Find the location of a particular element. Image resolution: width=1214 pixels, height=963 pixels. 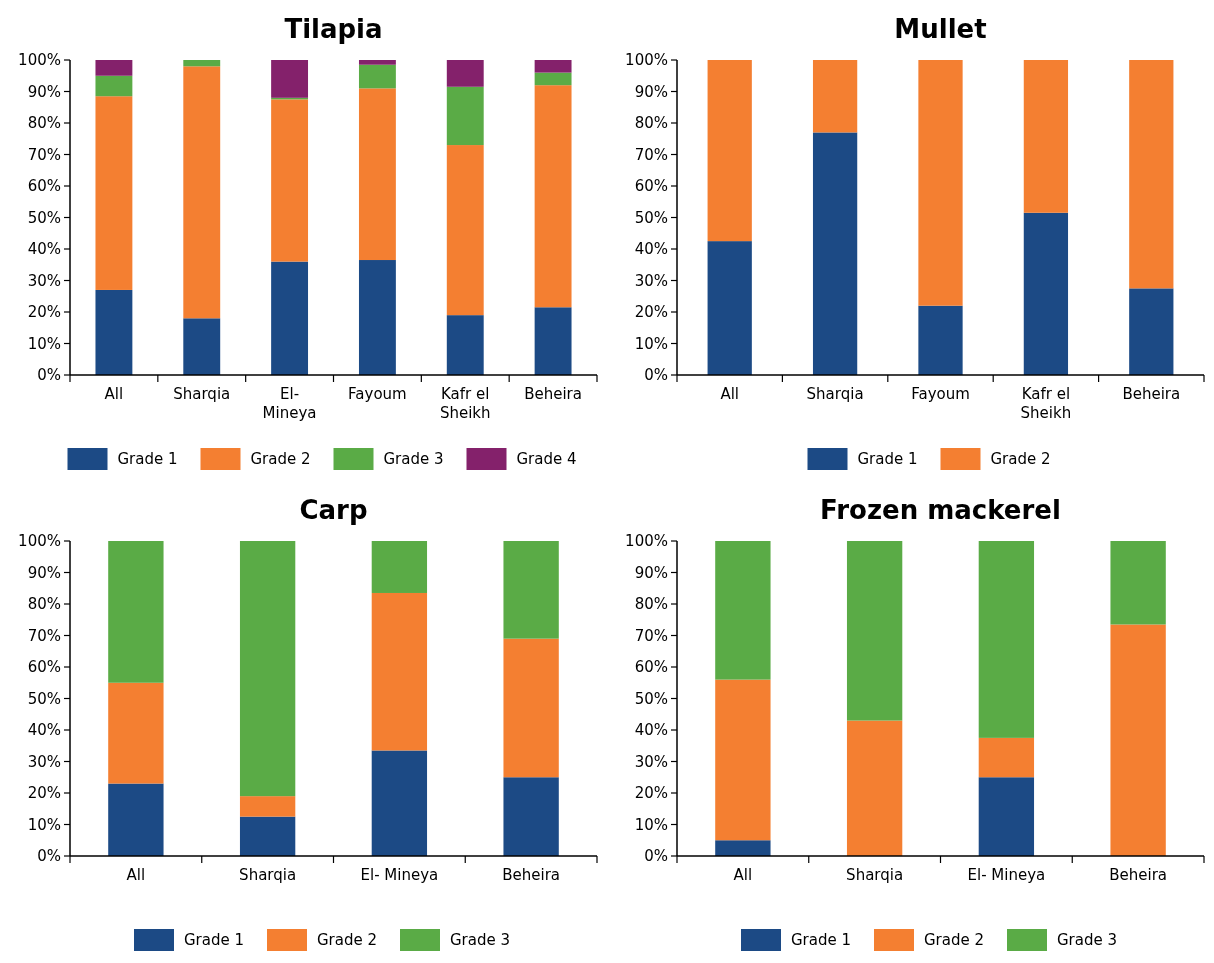

legend-label: Grade 4 is located at coordinates (546, 459).